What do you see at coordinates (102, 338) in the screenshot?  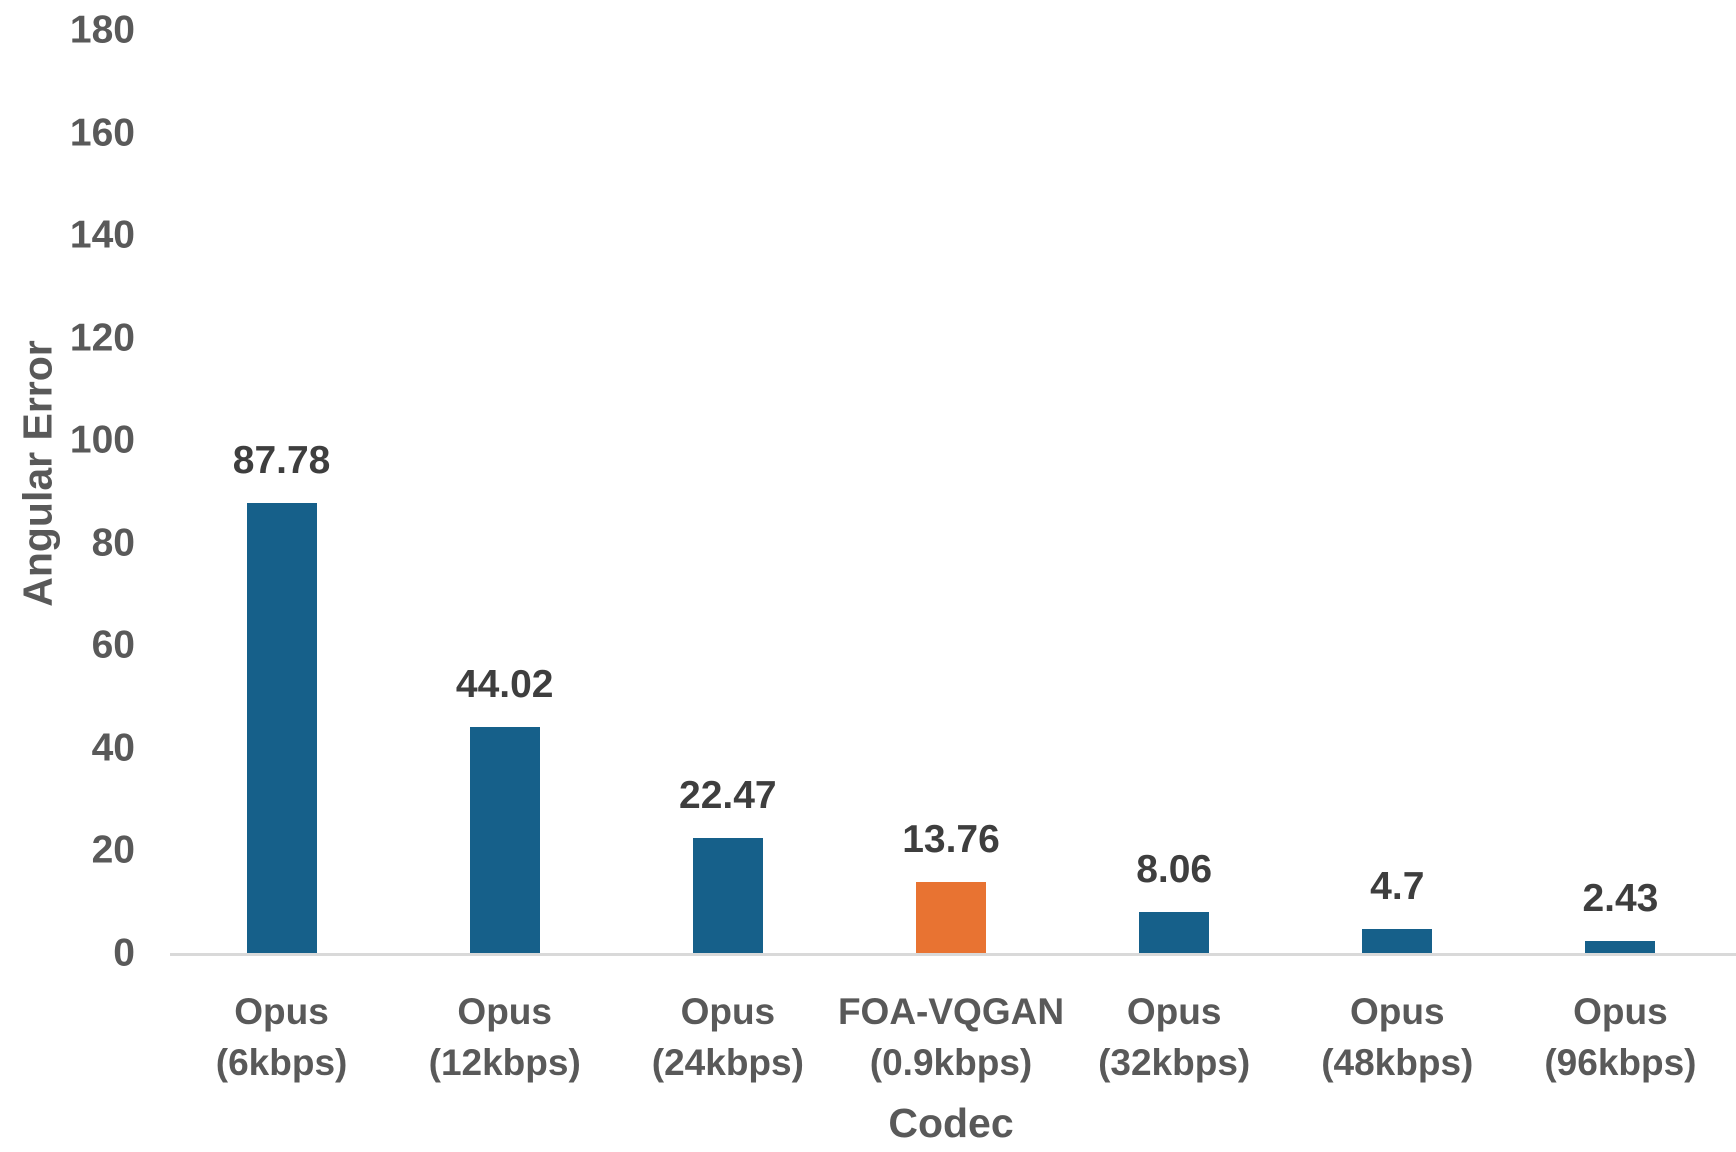 I see `y-tick-label-120: 120` at bounding box center [102, 338].